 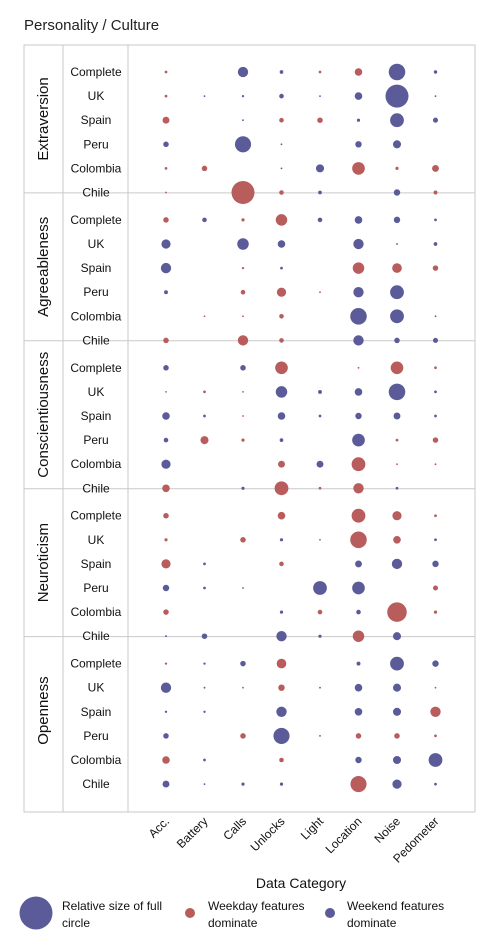 What do you see at coordinates (344, 835) in the screenshot?
I see `x-tick-label: Location` at bounding box center [344, 835].